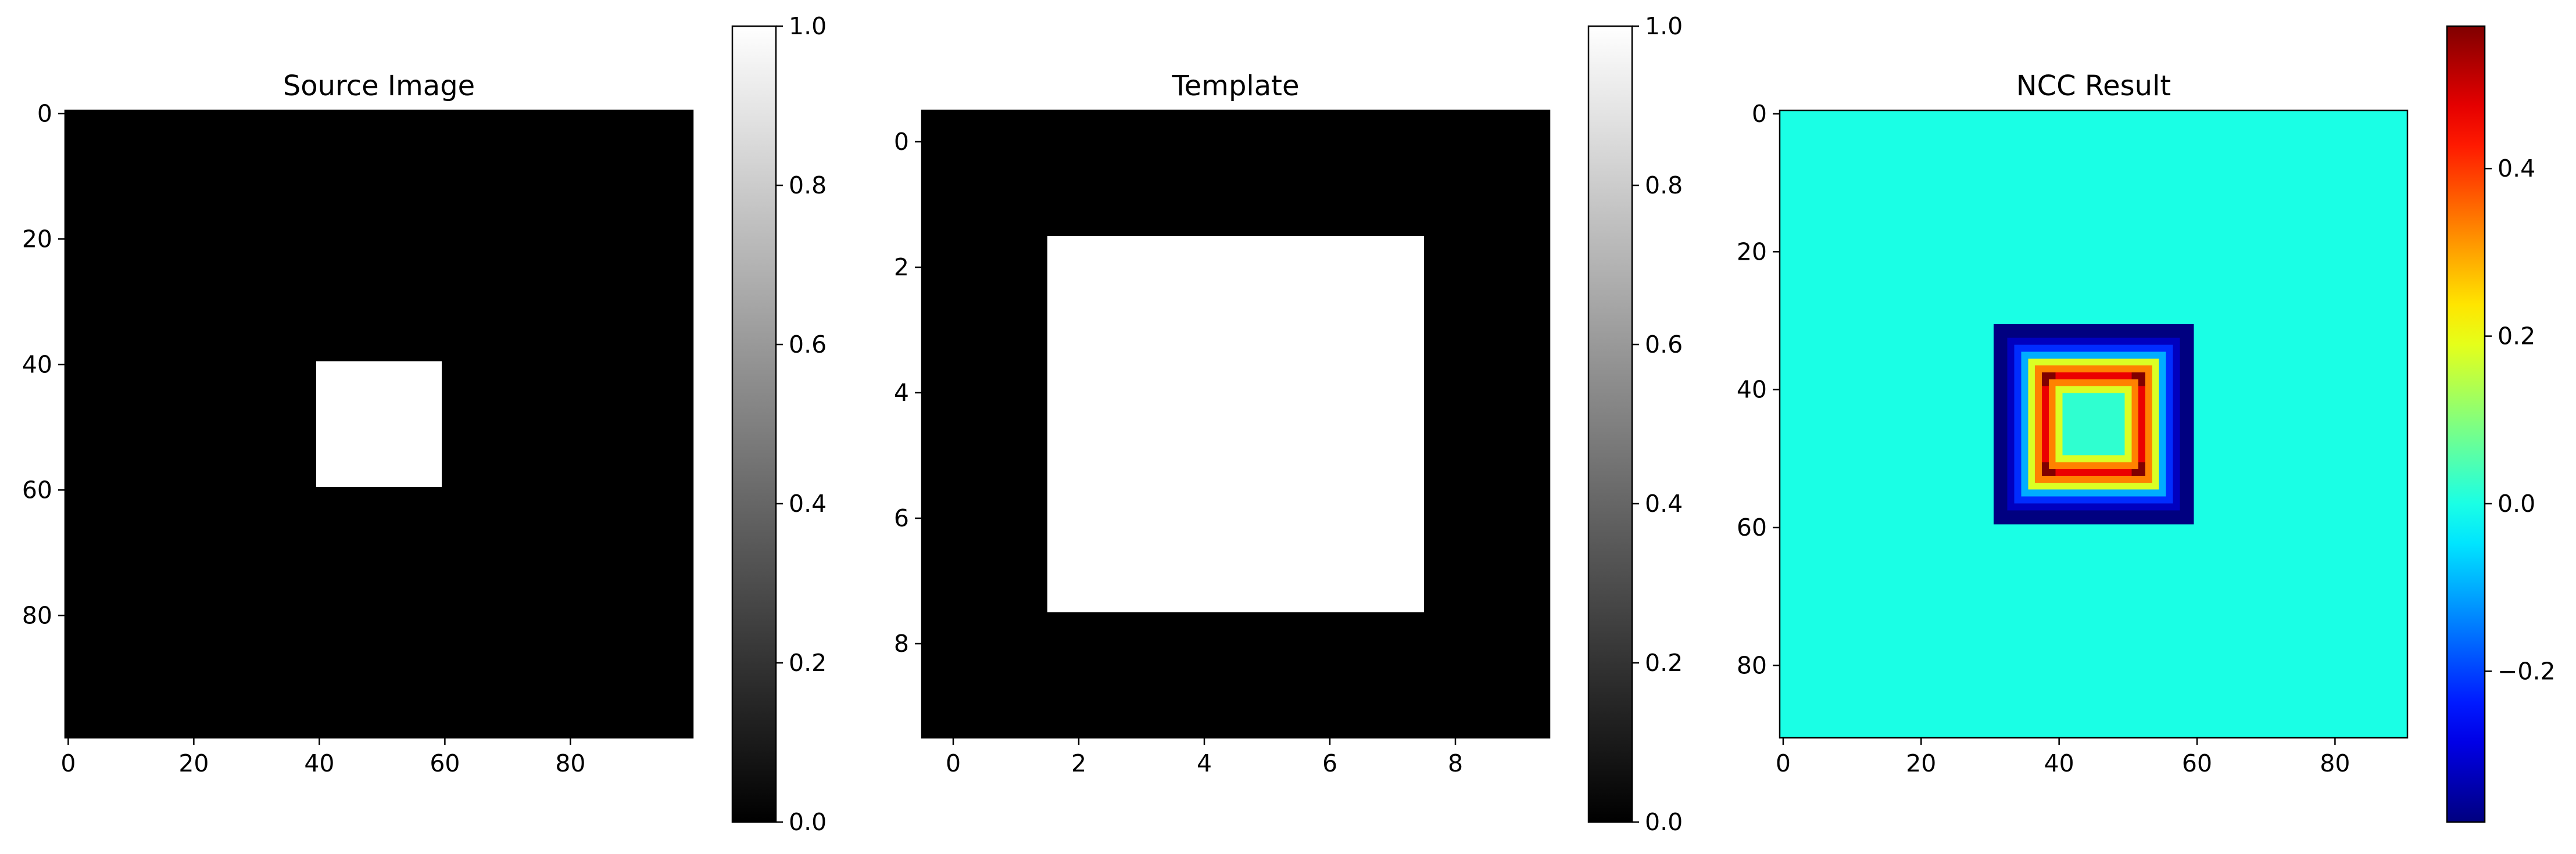  I want to click on colorbar-tick-label: 0.6, so click(1664, 344).